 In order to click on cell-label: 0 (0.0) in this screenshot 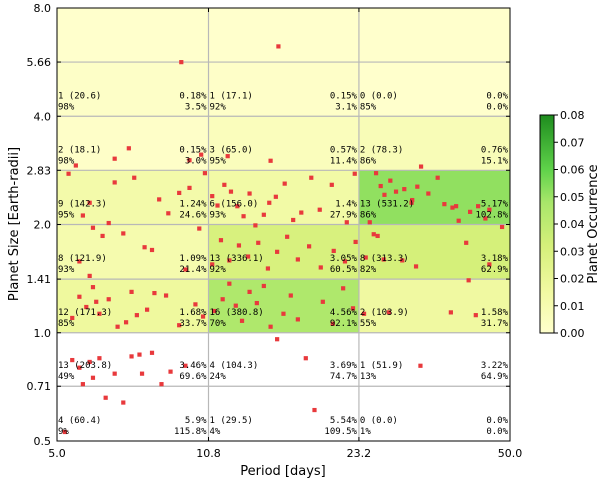, I will do `click(379, 421)`.